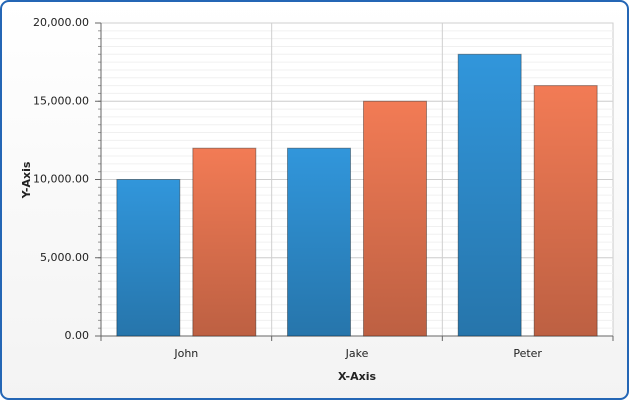 The image size is (630, 401). Describe the element at coordinates (357, 353) in the screenshot. I see `x-tick-label: Jake` at that location.